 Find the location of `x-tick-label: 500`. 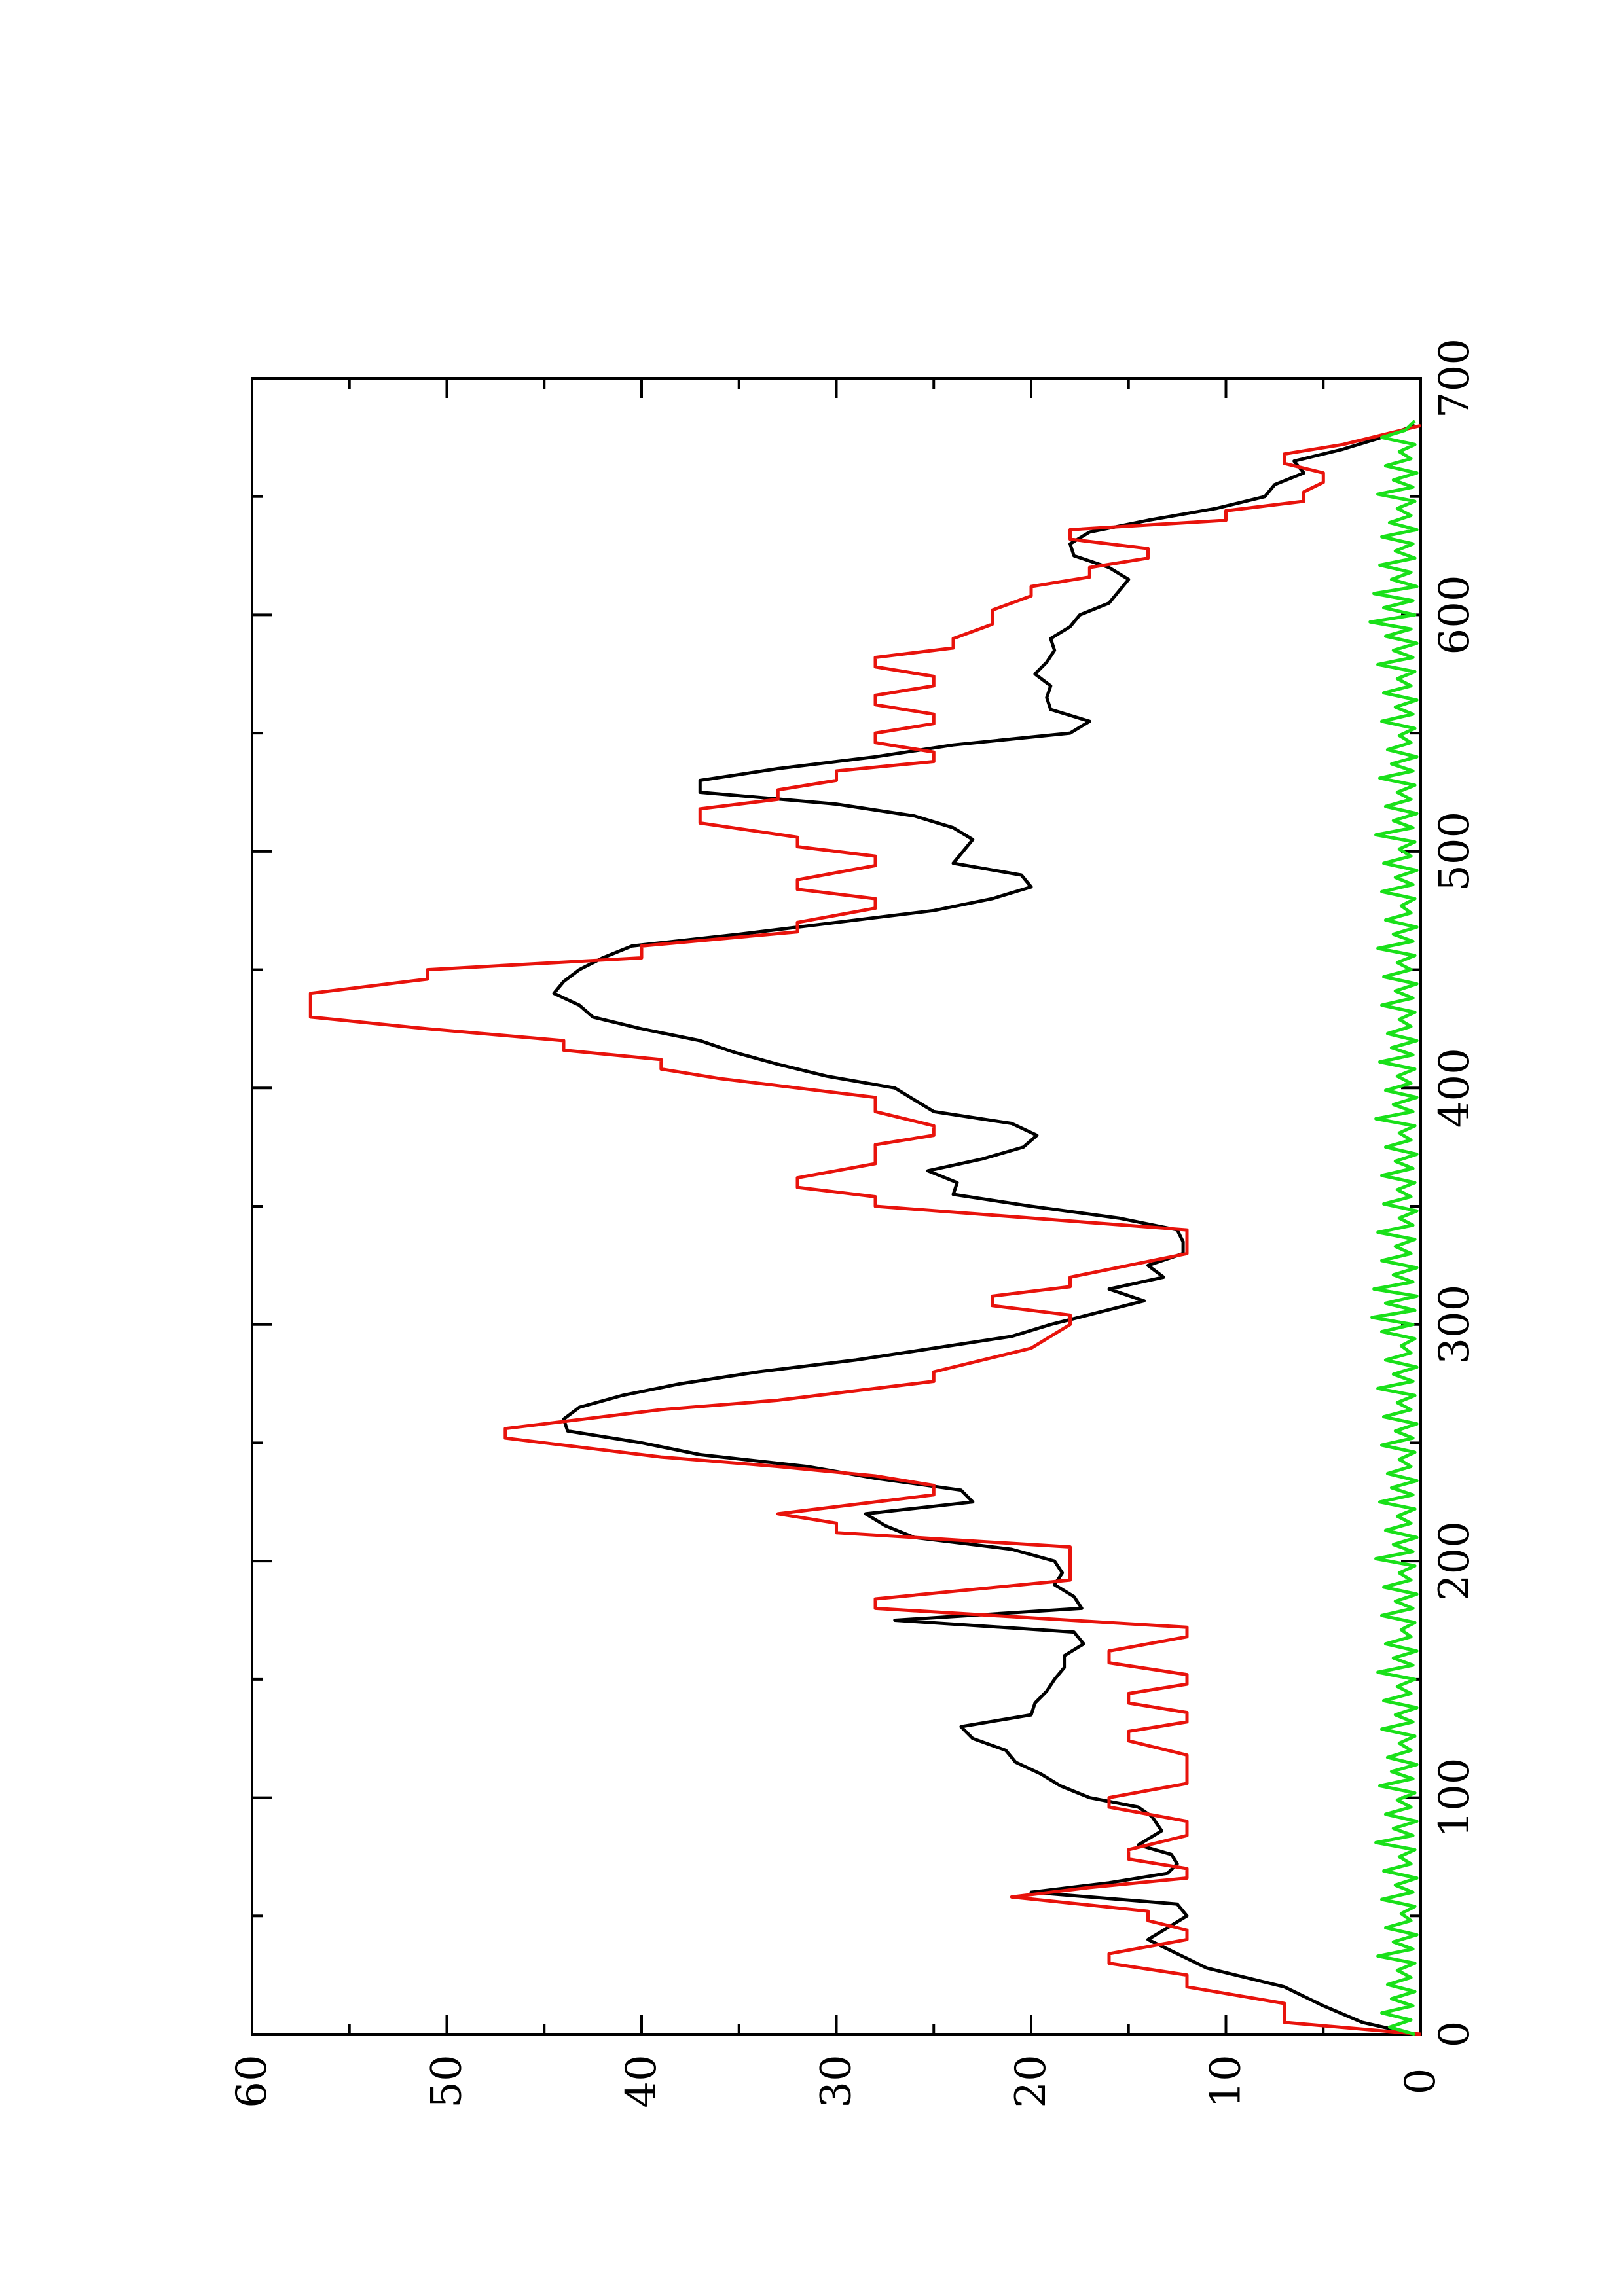

x-tick-label: 500 is located at coordinates (1455, 851).